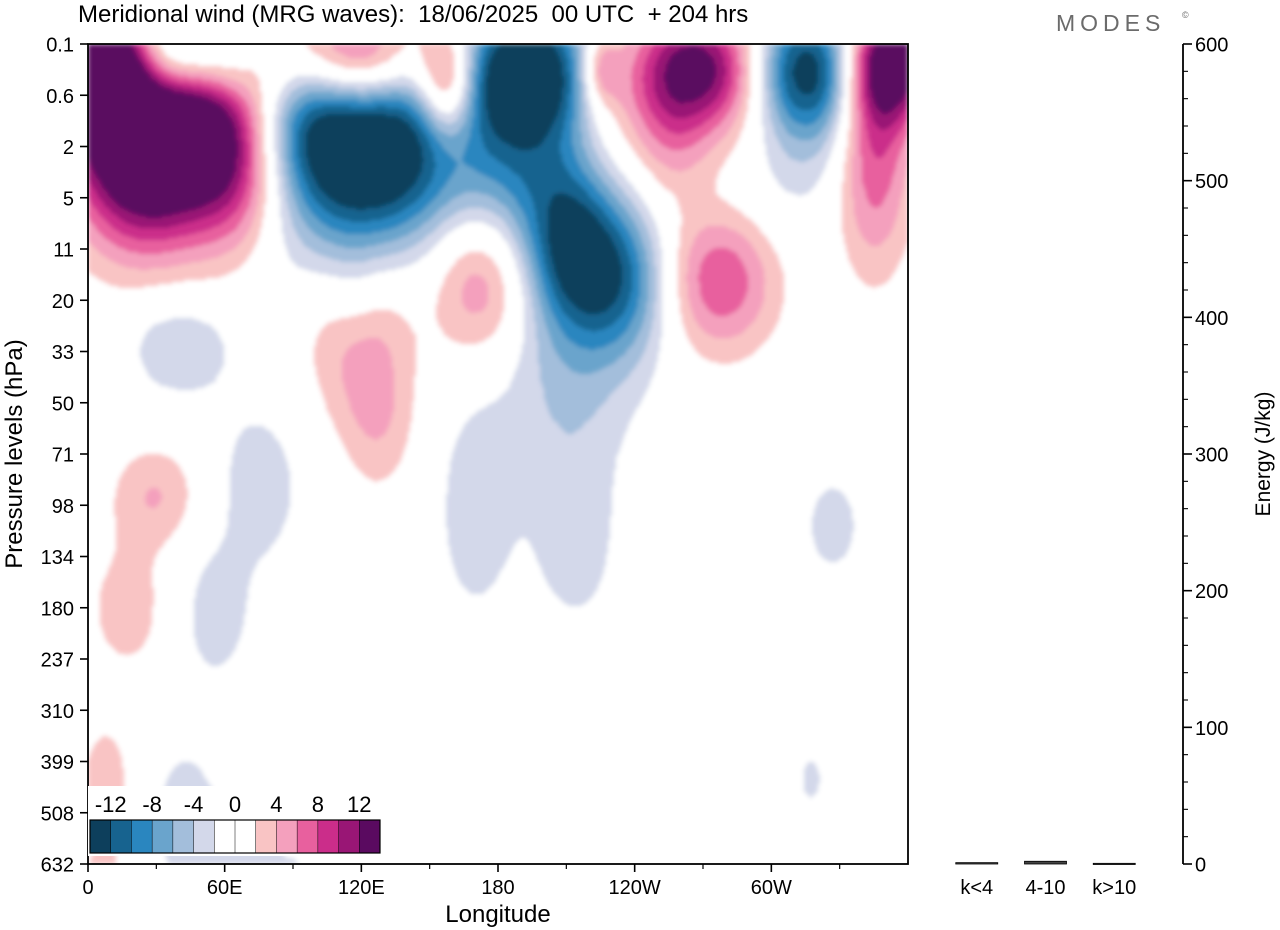 The width and height of the screenshot is (1280, 930). What do you see at coordinates (1110, 23) in the screenshot?
I see `brand-logo: MODES` at bounding box center [1110, 23].